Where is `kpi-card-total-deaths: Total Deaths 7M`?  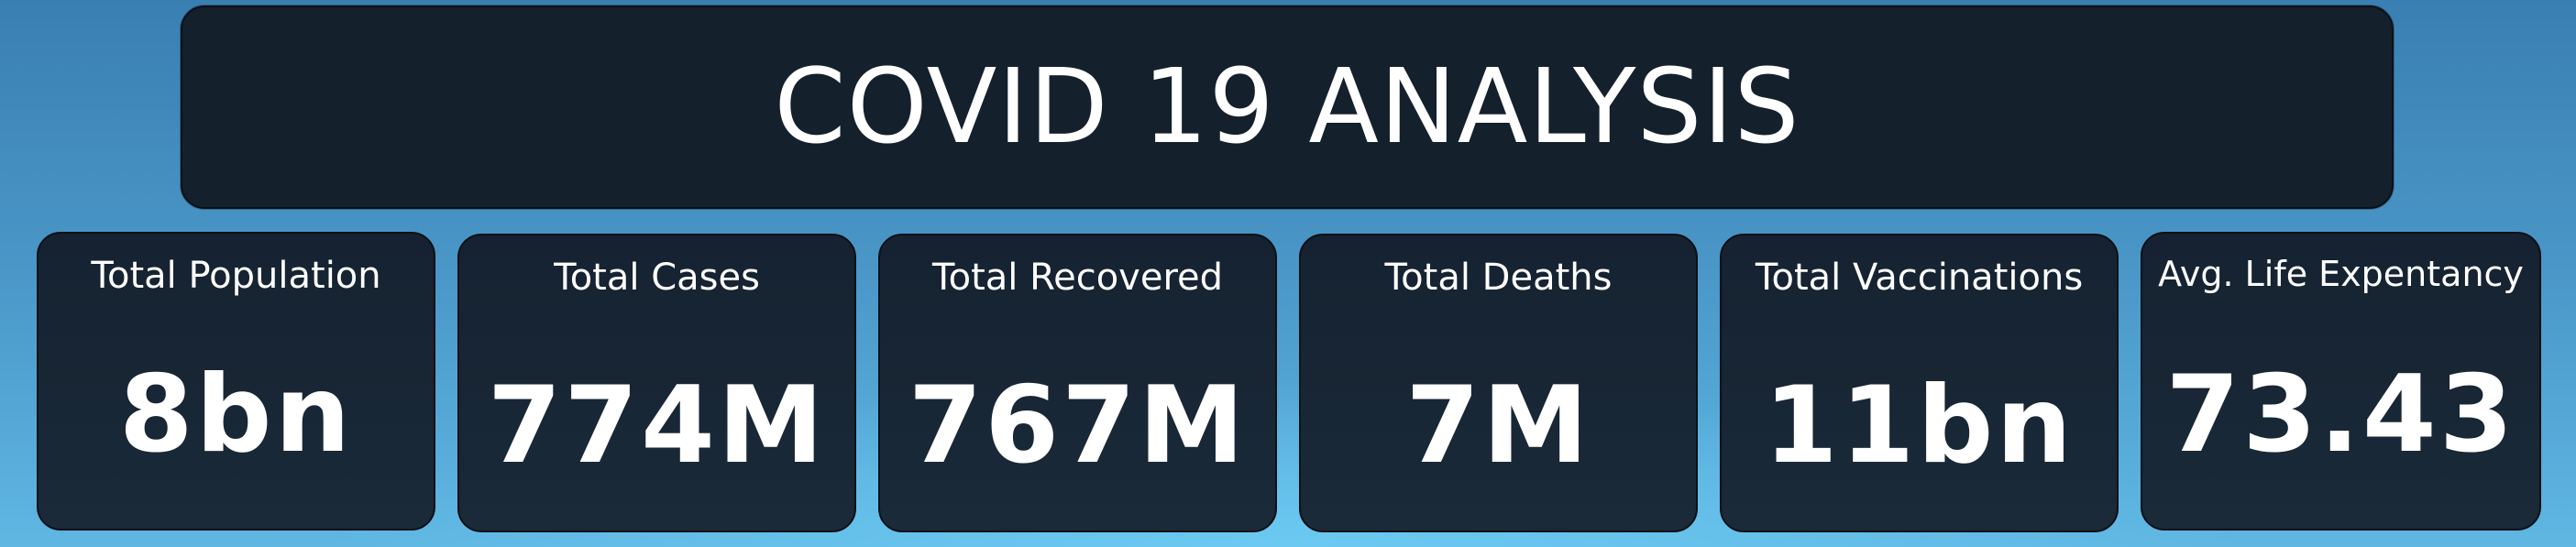 kpi-card-total-deaths: Total Deaths 7M is located at coordinates (1498, 383).